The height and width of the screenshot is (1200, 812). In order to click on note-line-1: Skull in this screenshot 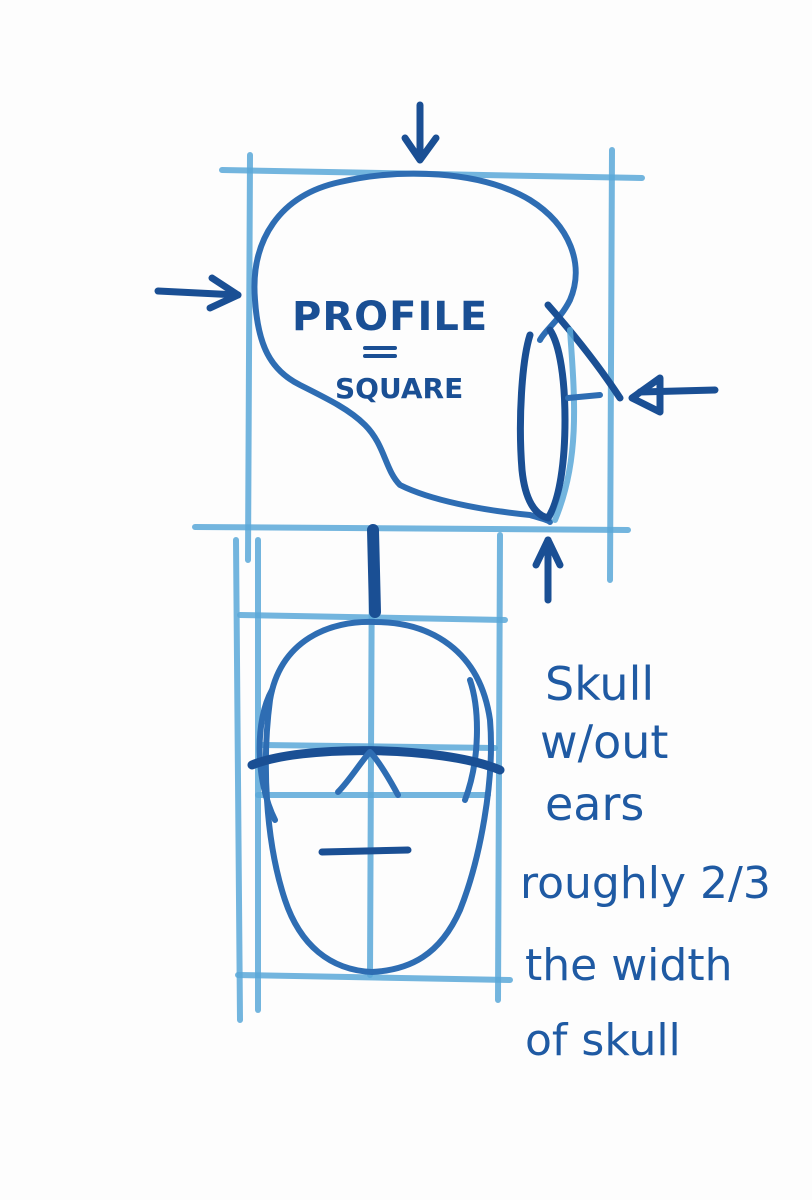, I will do `click(599, 684)`.